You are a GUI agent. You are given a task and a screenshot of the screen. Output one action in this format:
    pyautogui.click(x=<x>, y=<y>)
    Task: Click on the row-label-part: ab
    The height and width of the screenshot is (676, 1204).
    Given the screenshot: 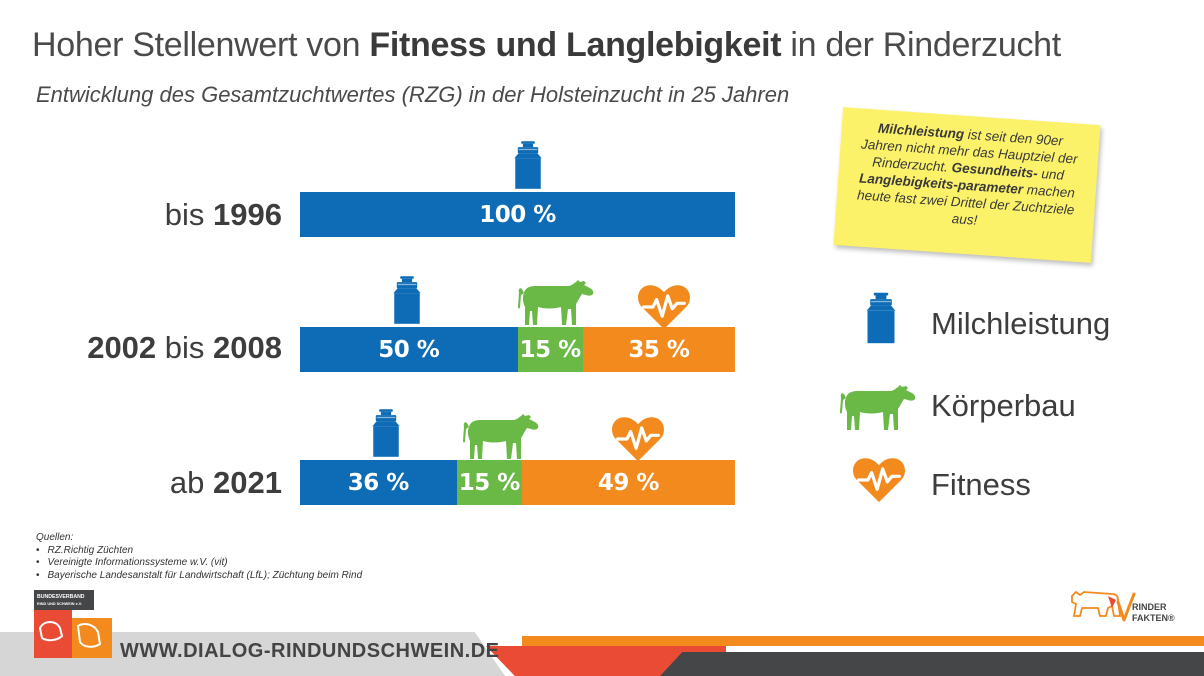 What is the action you would take?
    pyautogui.click(x=191, y=482)
    